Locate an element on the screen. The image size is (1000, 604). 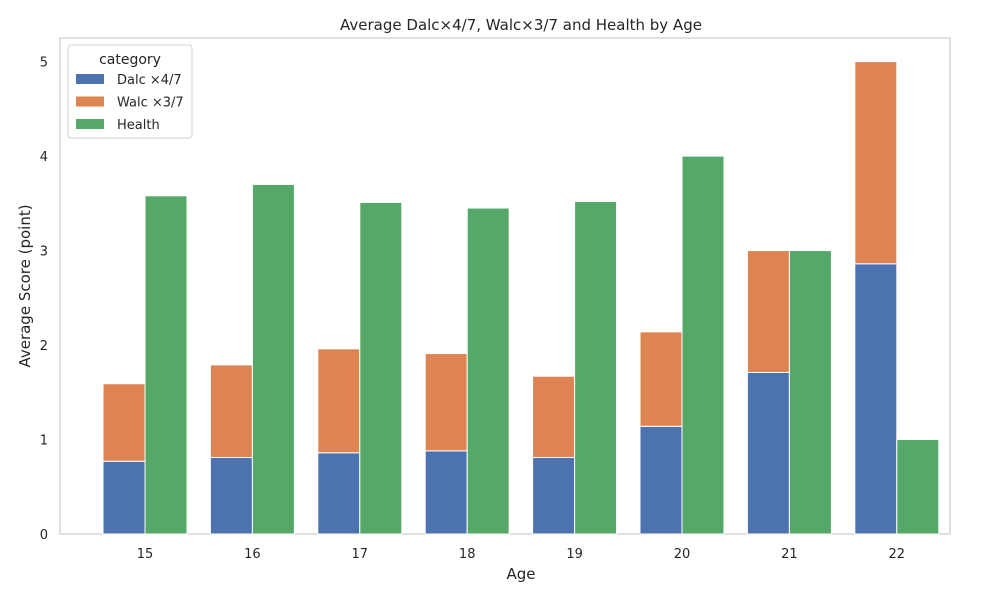
y-axis-ticks: 0 1 2 3 4 5 is located at coordinates (44, 299).